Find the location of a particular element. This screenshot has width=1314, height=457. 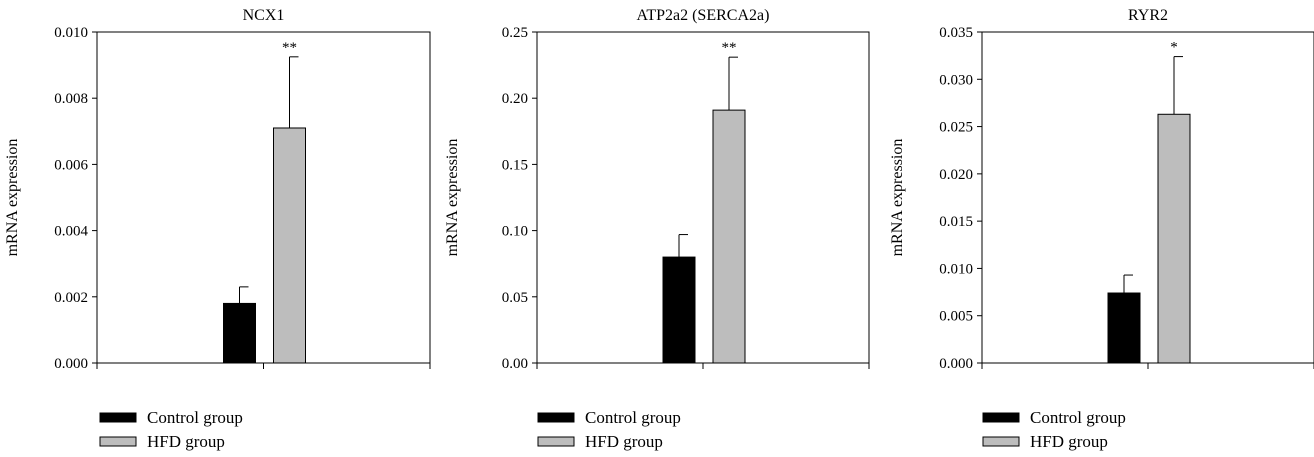

y-tick-label: 0.005 is located at coordinates (956, 317).